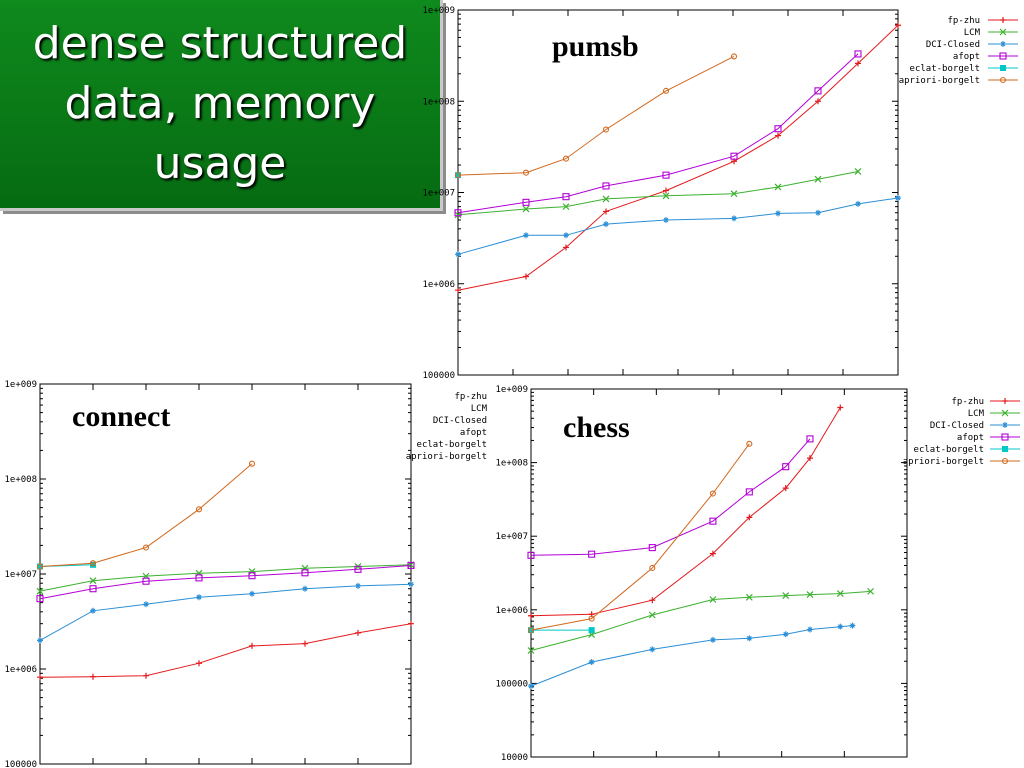 Image resolution: width=1024 pixels, height=768 pixels. I want to click on chess-series-apriori-borgelt, so click(640, 537).